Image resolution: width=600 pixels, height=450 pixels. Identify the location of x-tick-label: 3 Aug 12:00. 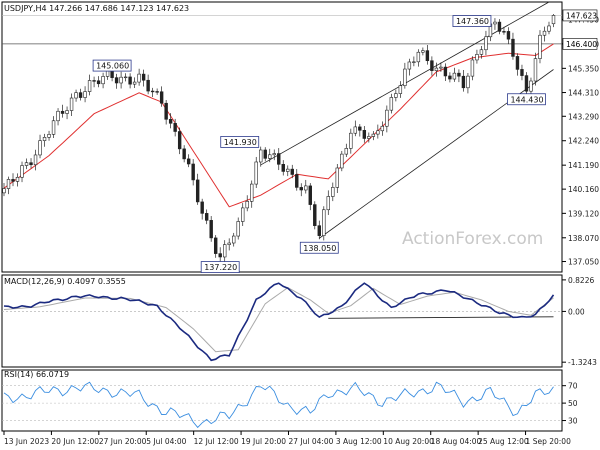
(359, 441).